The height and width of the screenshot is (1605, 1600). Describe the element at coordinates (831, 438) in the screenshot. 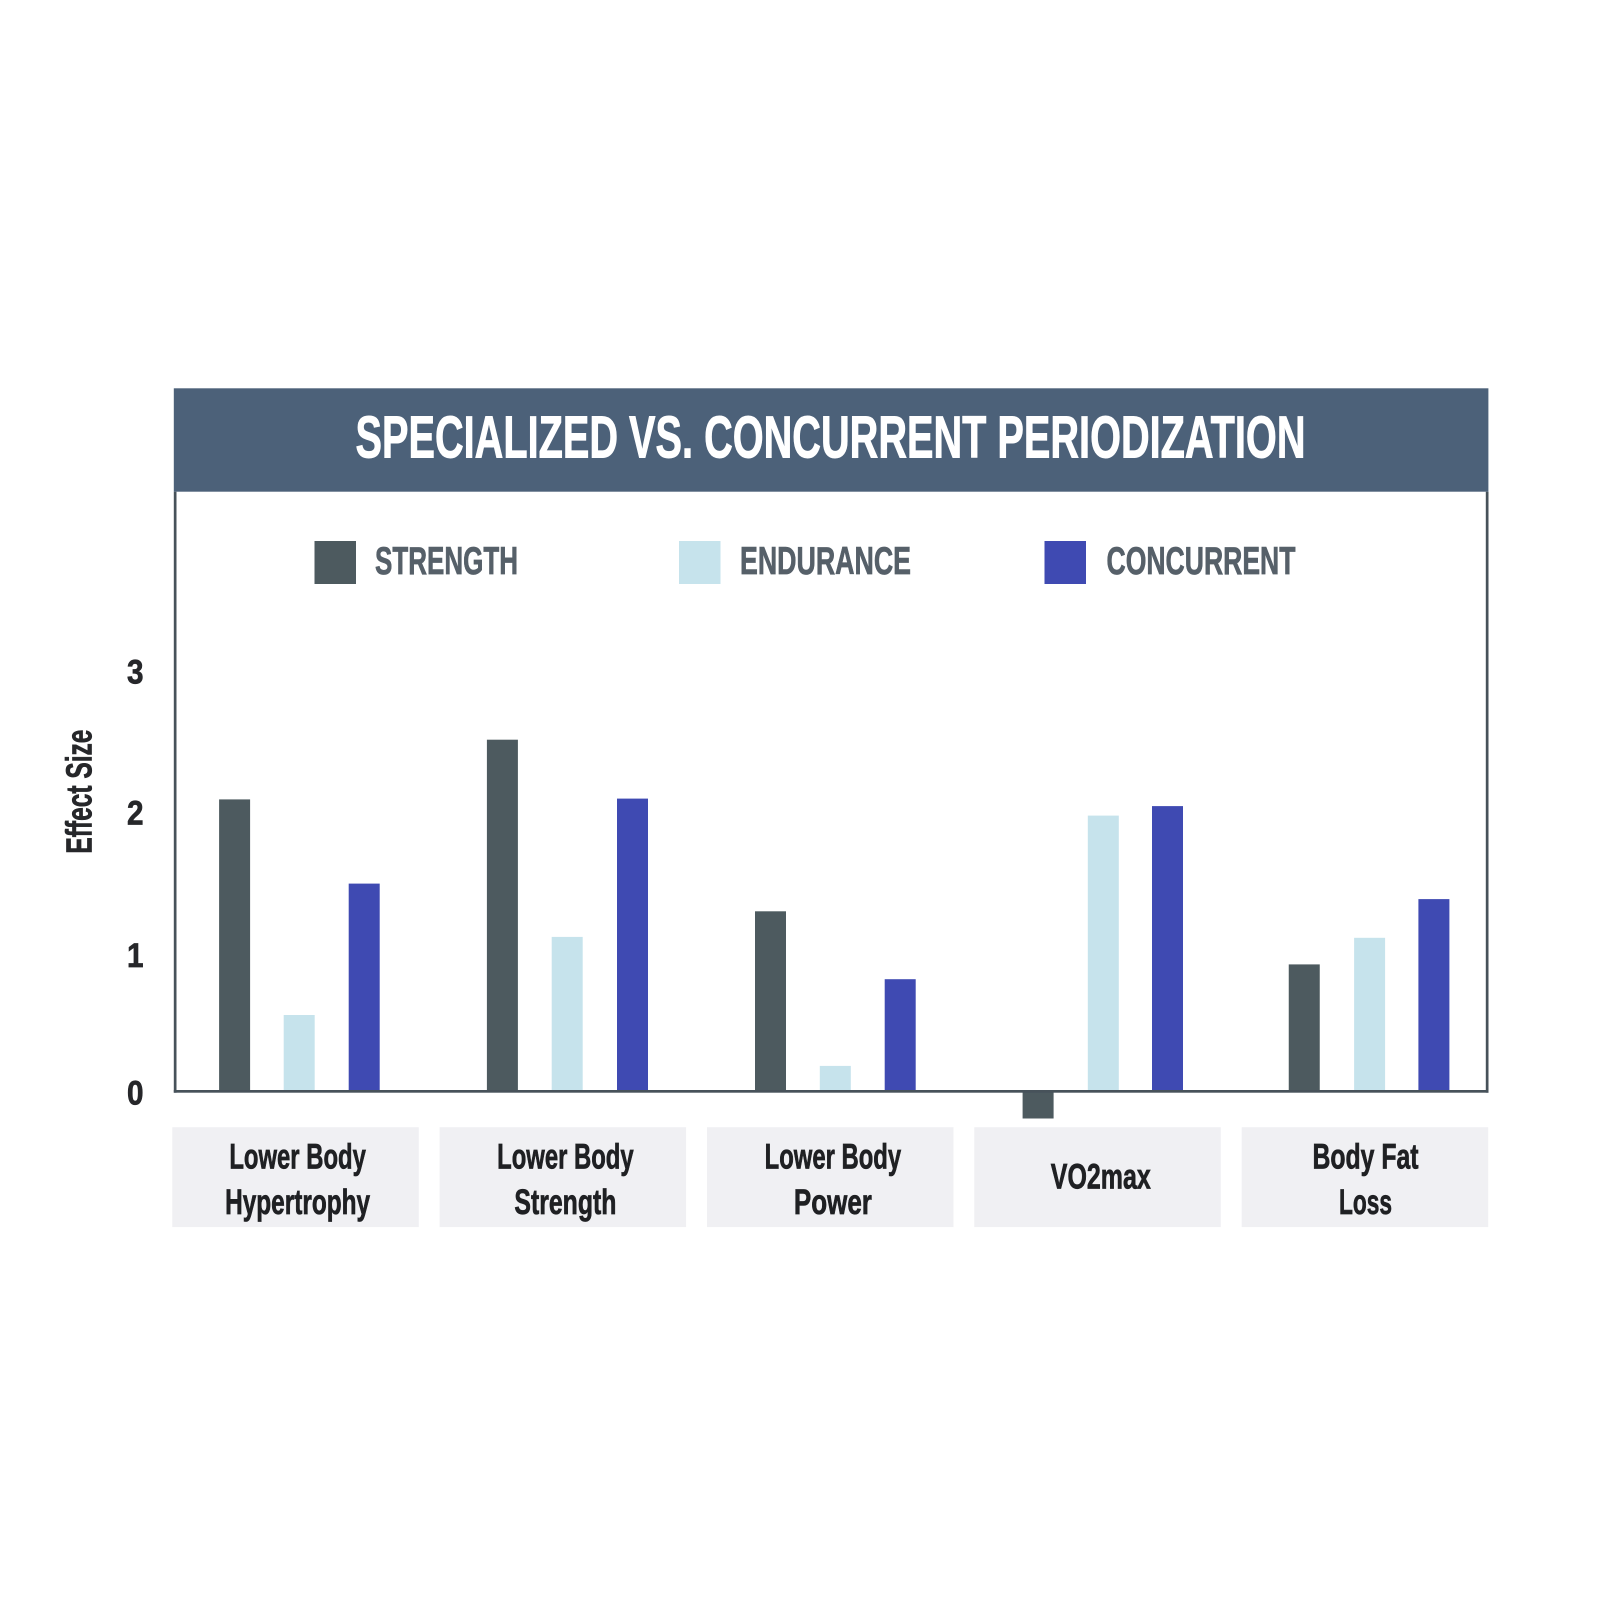

I see `svg-text:SPECIALIZED VS. CONCURRENT PER: SPECIALIZED VS. CONCURRENT PERIODIZATION` at that location.